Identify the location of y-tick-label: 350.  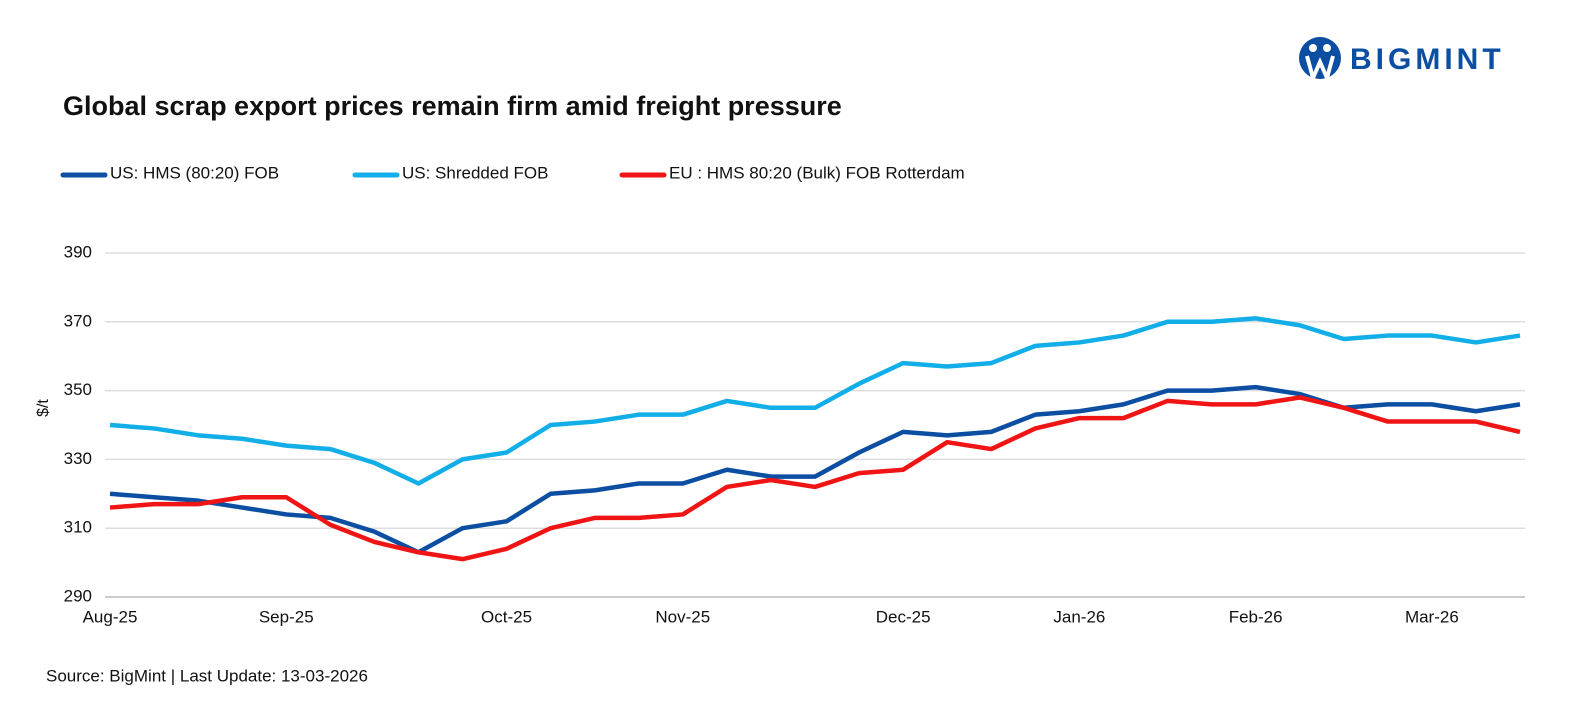
(78, 389).